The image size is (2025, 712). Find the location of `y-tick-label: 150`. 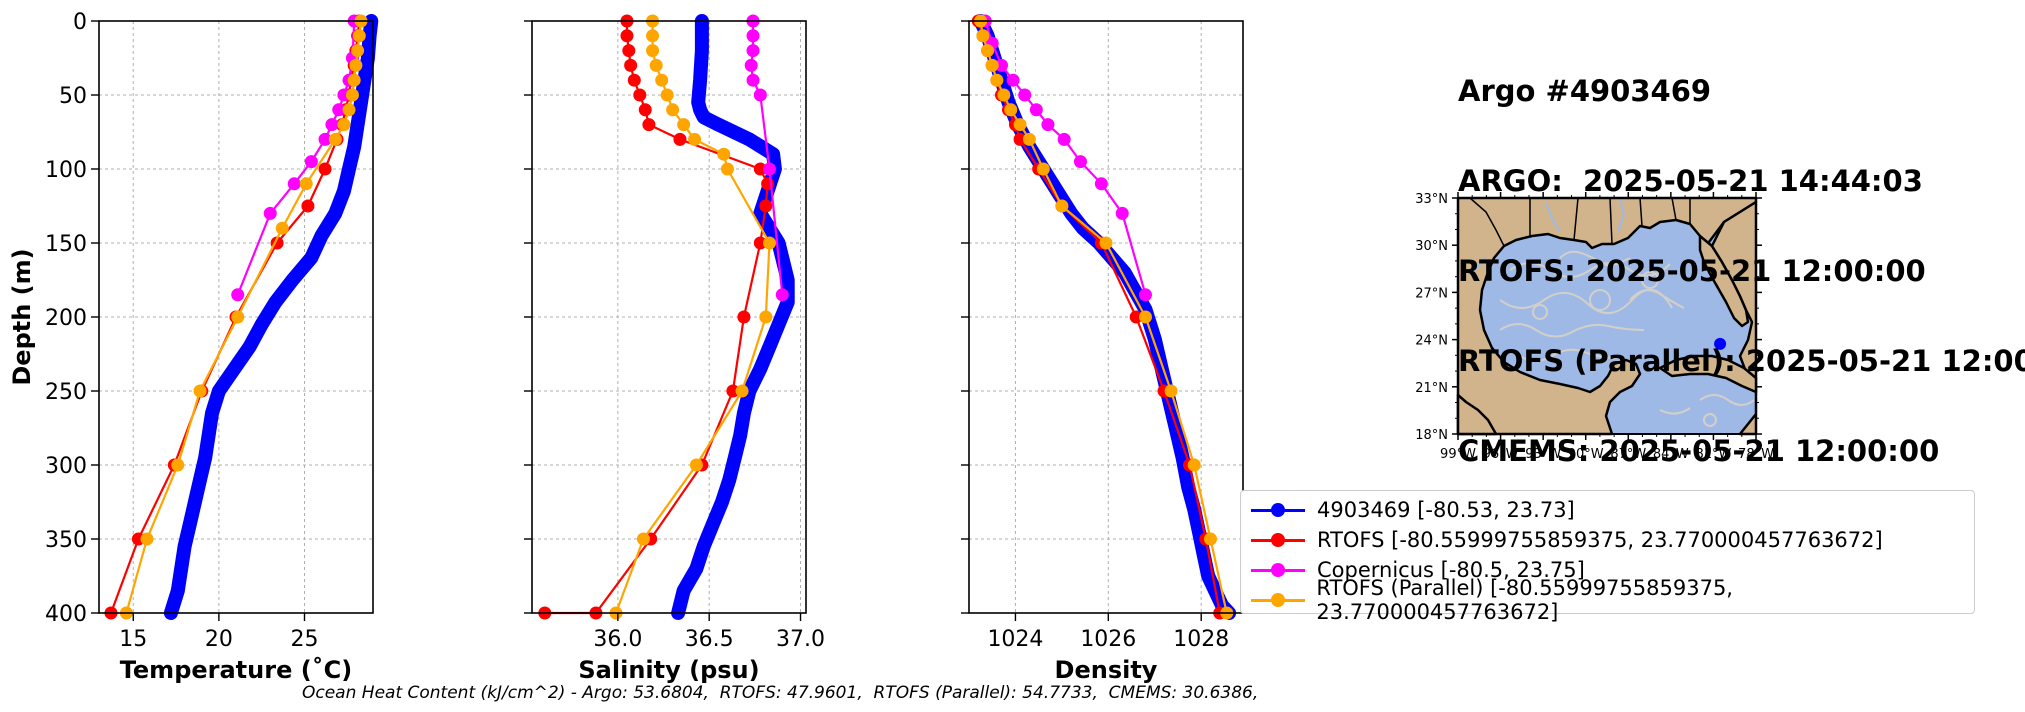

y-tick-label: 150 is located at coordinates (66, 244).